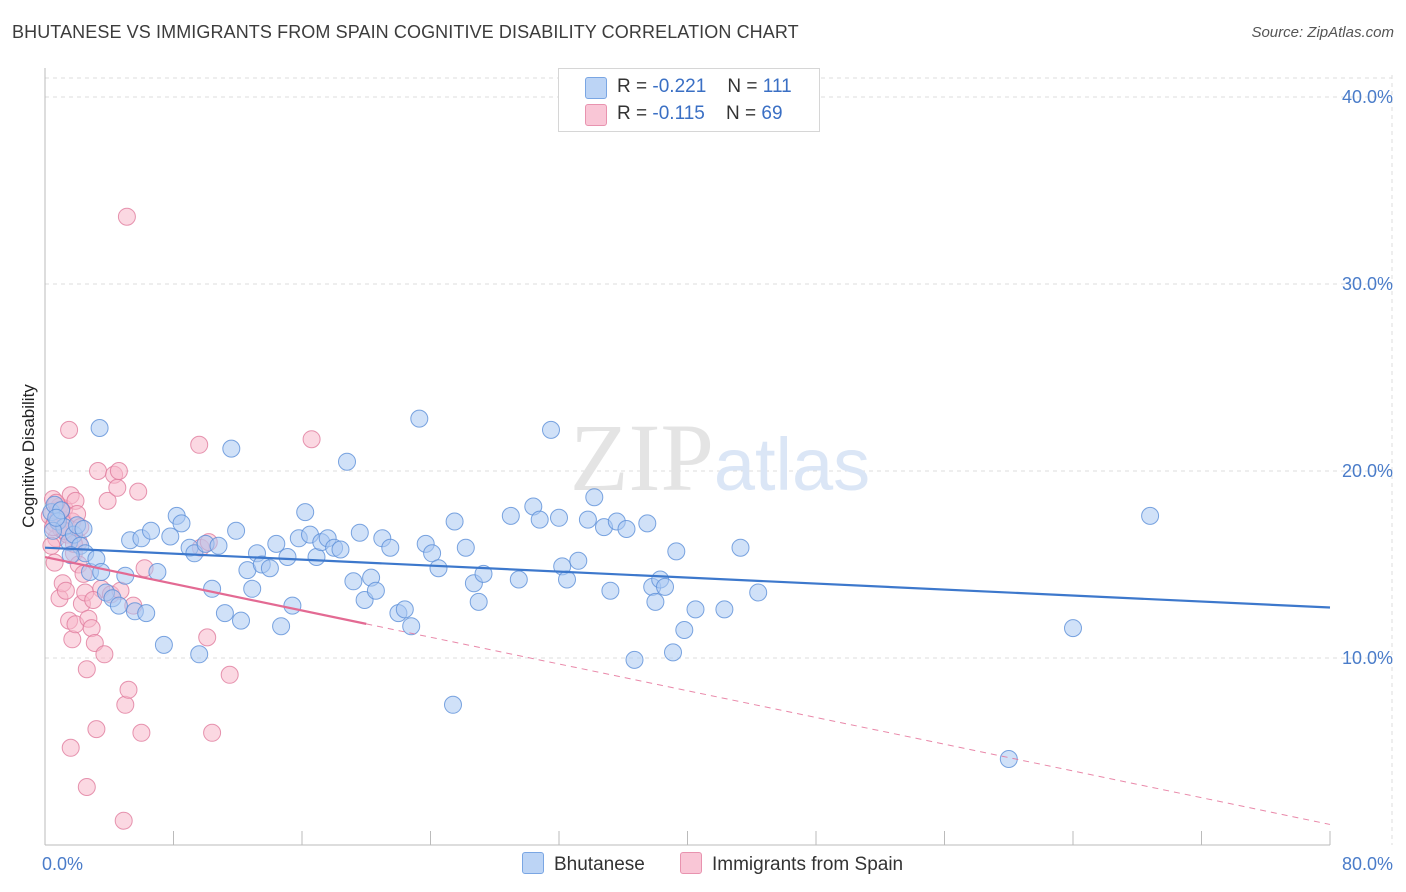  What do you see at coordinates (687, 577) in the screenshot?
I see `bhutanese-trend-line` at bounding box center [687, 577].